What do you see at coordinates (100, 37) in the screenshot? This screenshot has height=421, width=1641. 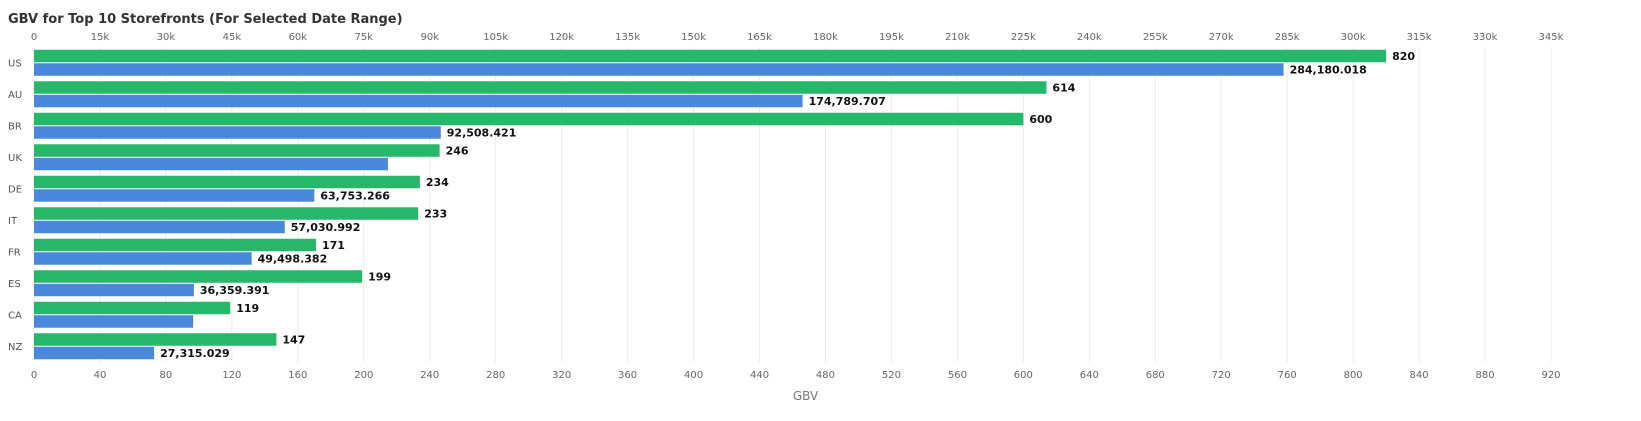 I see `top-axis-tick-label: 15k` at bounding box center [100, 37].